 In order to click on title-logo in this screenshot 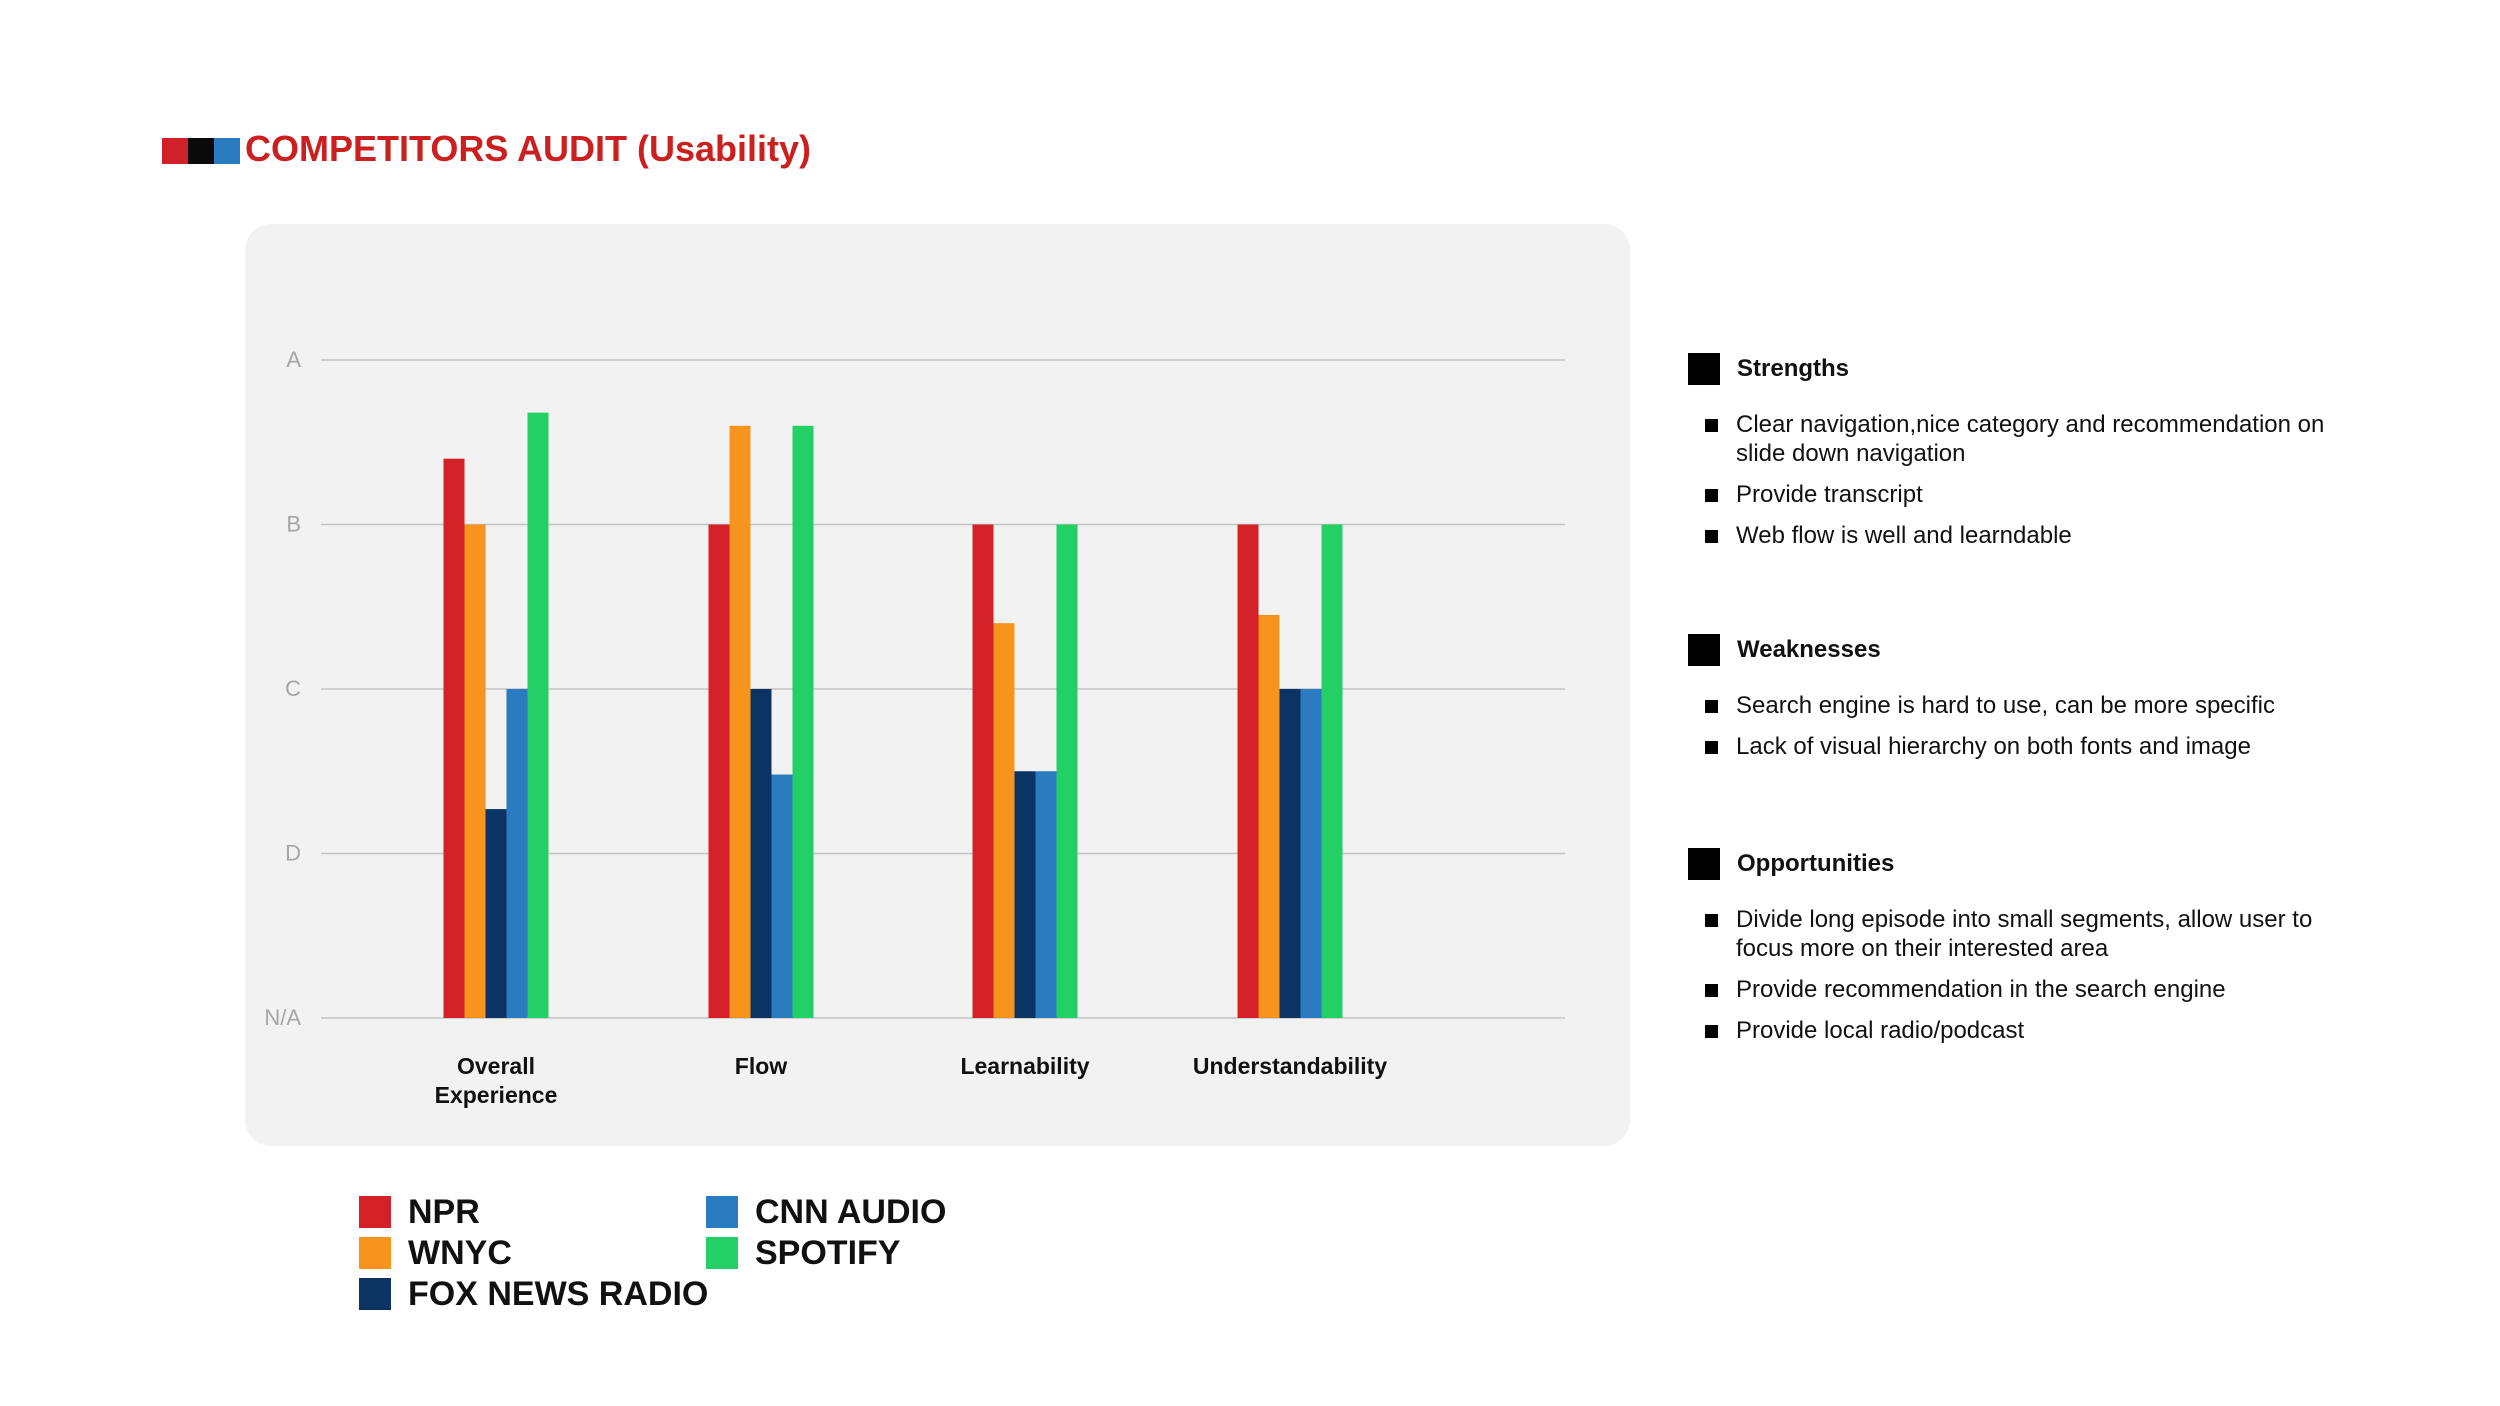, I will do `click(201, 151)`.